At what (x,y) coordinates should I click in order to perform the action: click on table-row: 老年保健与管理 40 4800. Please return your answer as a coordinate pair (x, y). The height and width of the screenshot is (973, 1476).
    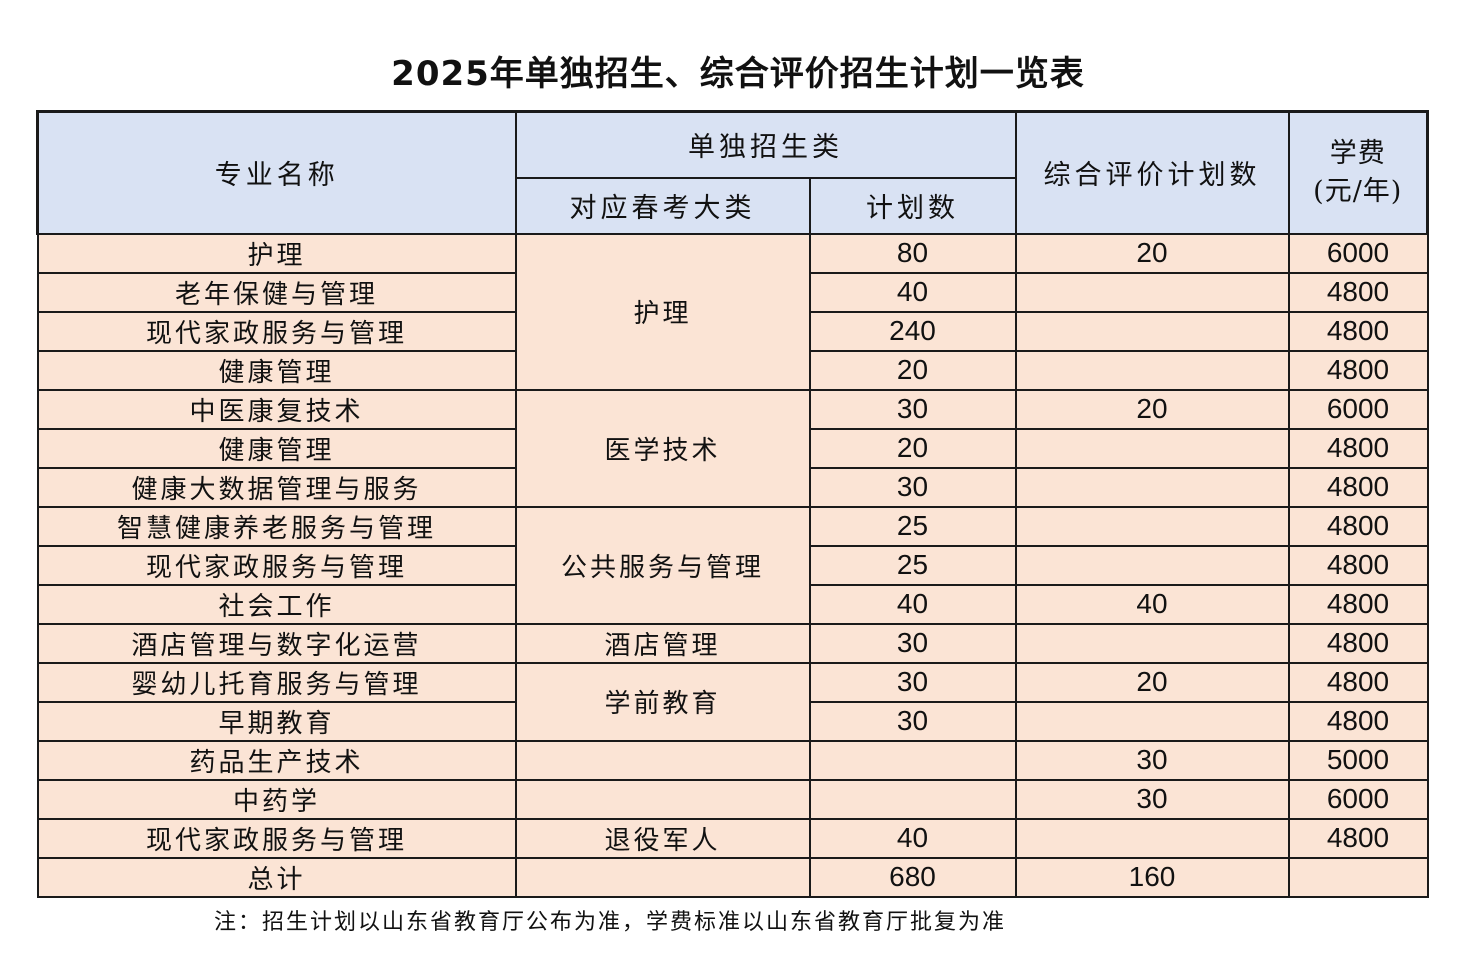
    Looking at the image, I should click on (732, 292).